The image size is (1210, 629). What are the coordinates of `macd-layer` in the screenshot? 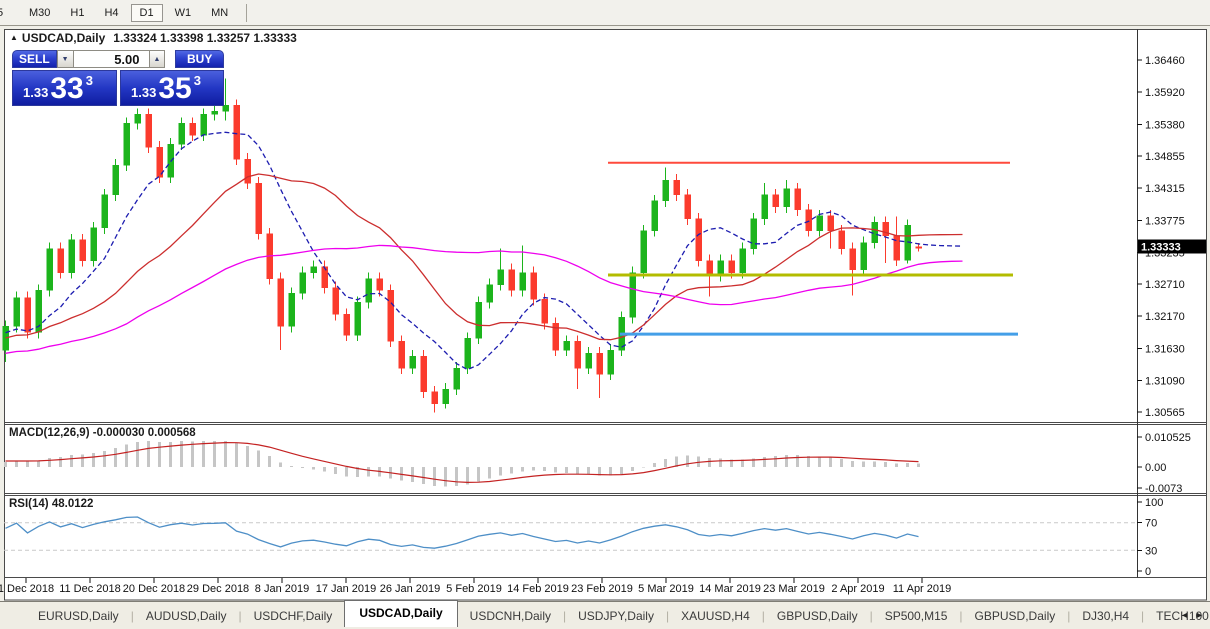 It's located at (462, 463).